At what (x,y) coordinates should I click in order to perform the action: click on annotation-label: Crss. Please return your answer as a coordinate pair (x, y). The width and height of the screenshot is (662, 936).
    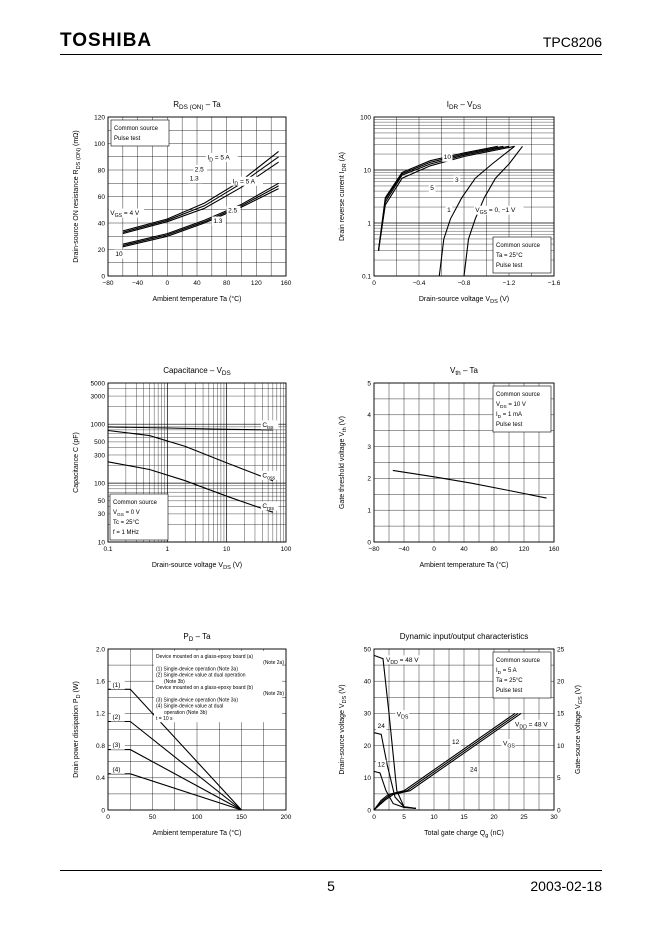
    Looking at the image, I should click on (268, 507).